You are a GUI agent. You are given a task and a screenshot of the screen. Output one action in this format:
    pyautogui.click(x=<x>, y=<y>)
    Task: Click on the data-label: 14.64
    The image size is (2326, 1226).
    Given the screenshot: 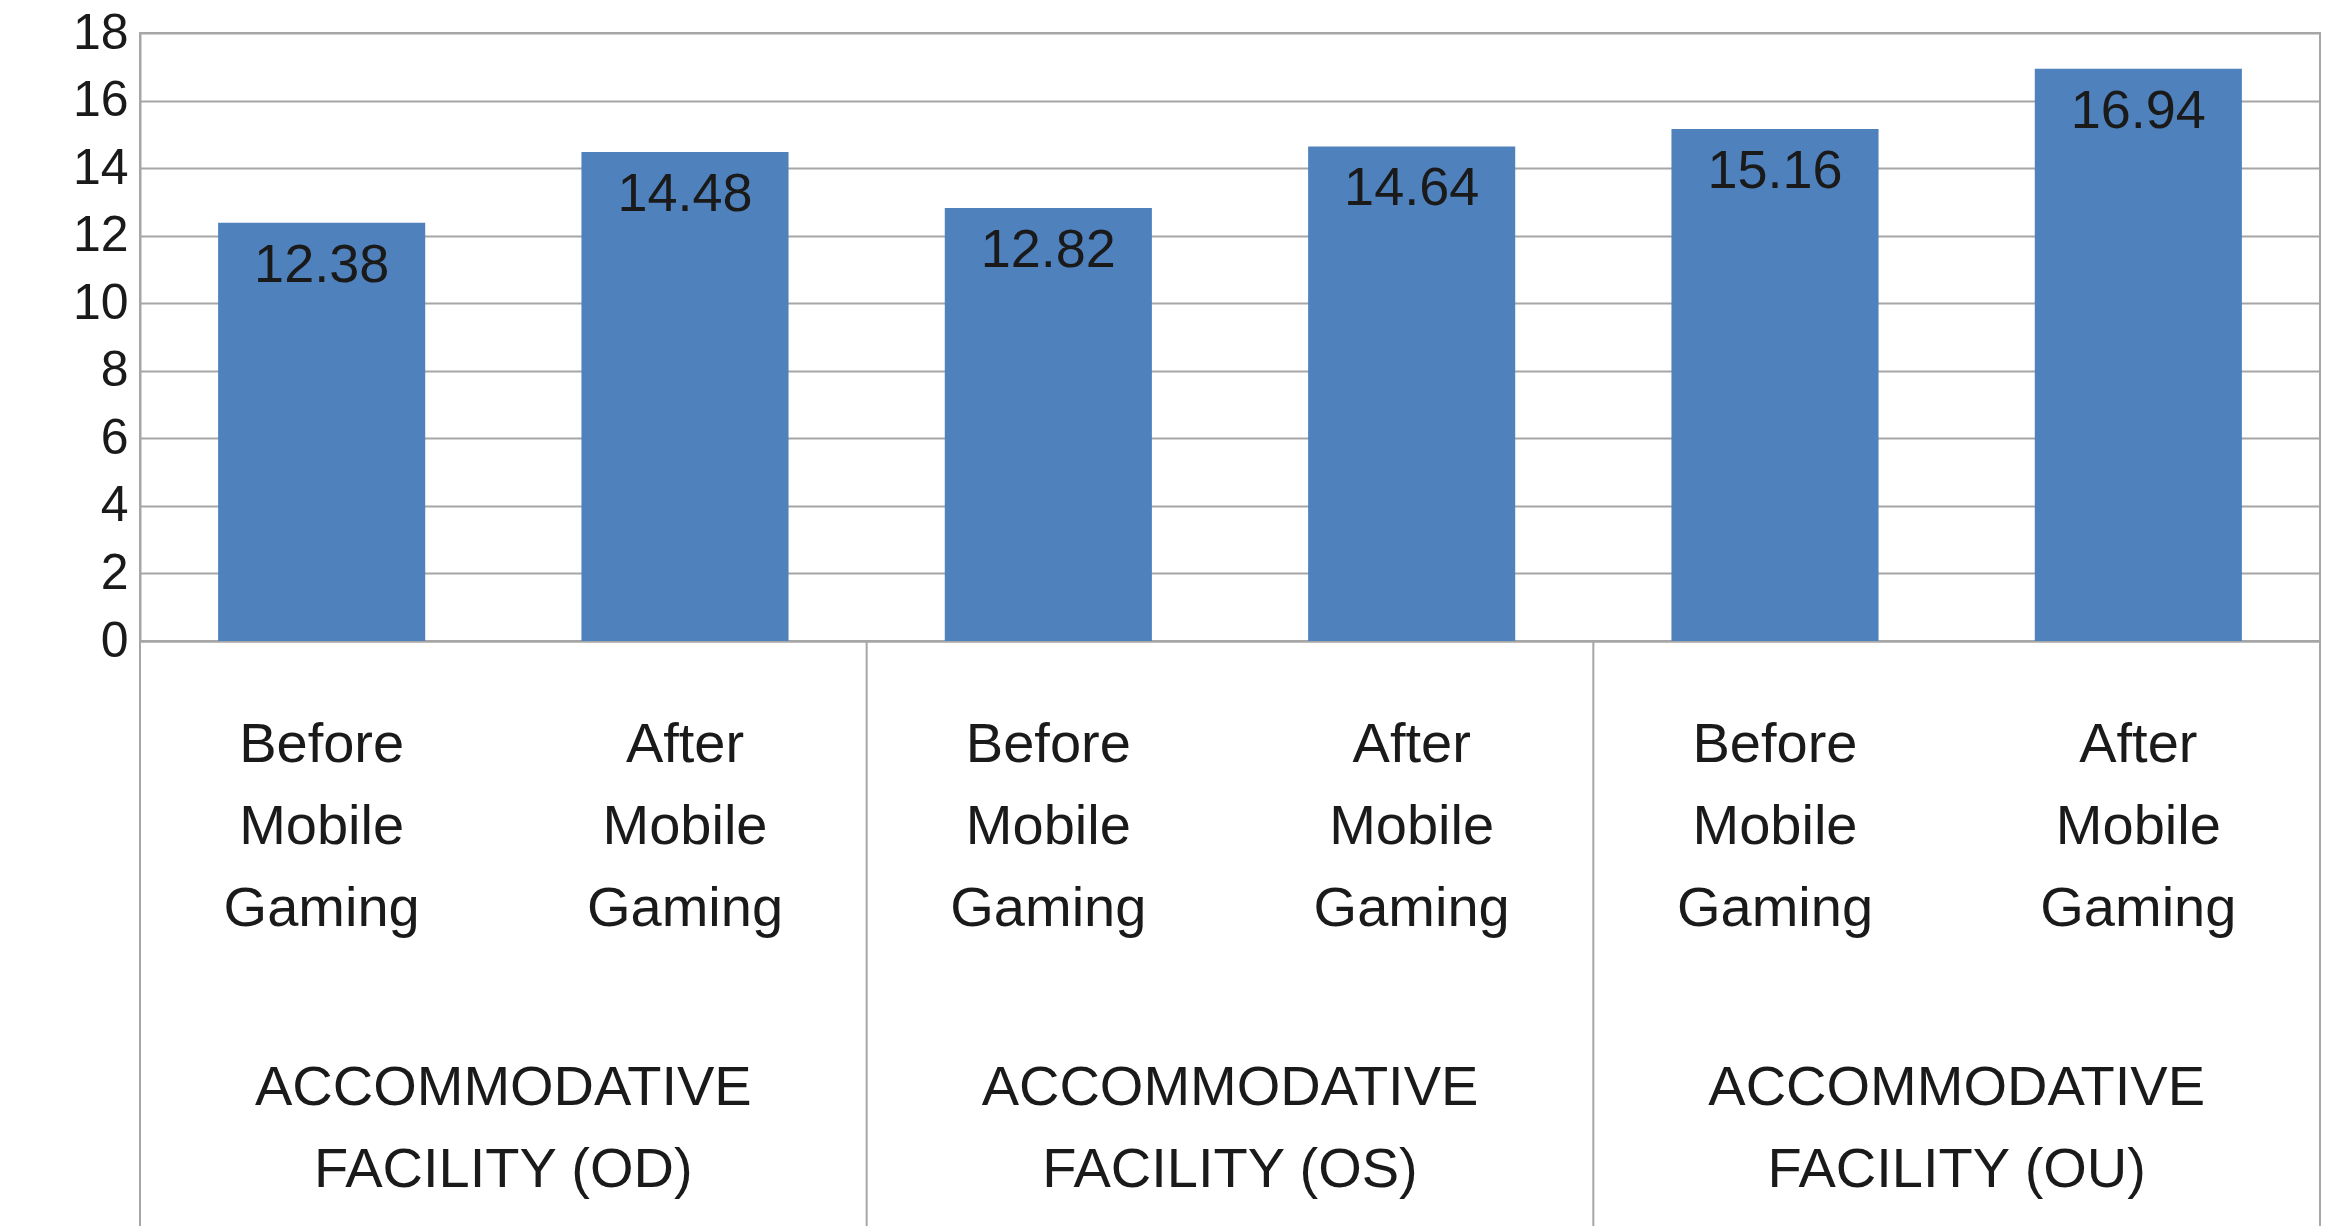 What is the action you would take?
    pyautogui.click(x=1412, y=186)
    